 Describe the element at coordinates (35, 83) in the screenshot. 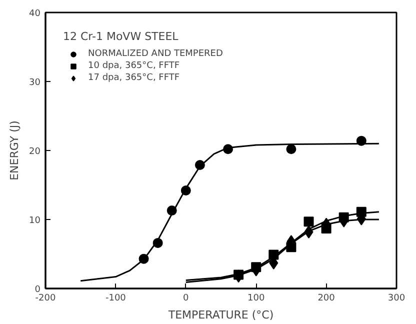

I see `y-tick-label: 30` at that location.